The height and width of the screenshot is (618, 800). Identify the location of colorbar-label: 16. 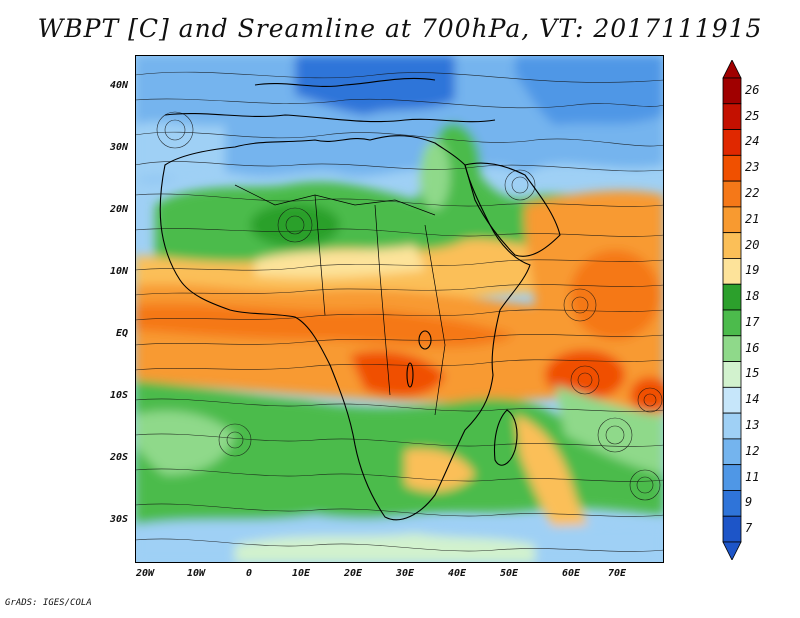
(752, 347).